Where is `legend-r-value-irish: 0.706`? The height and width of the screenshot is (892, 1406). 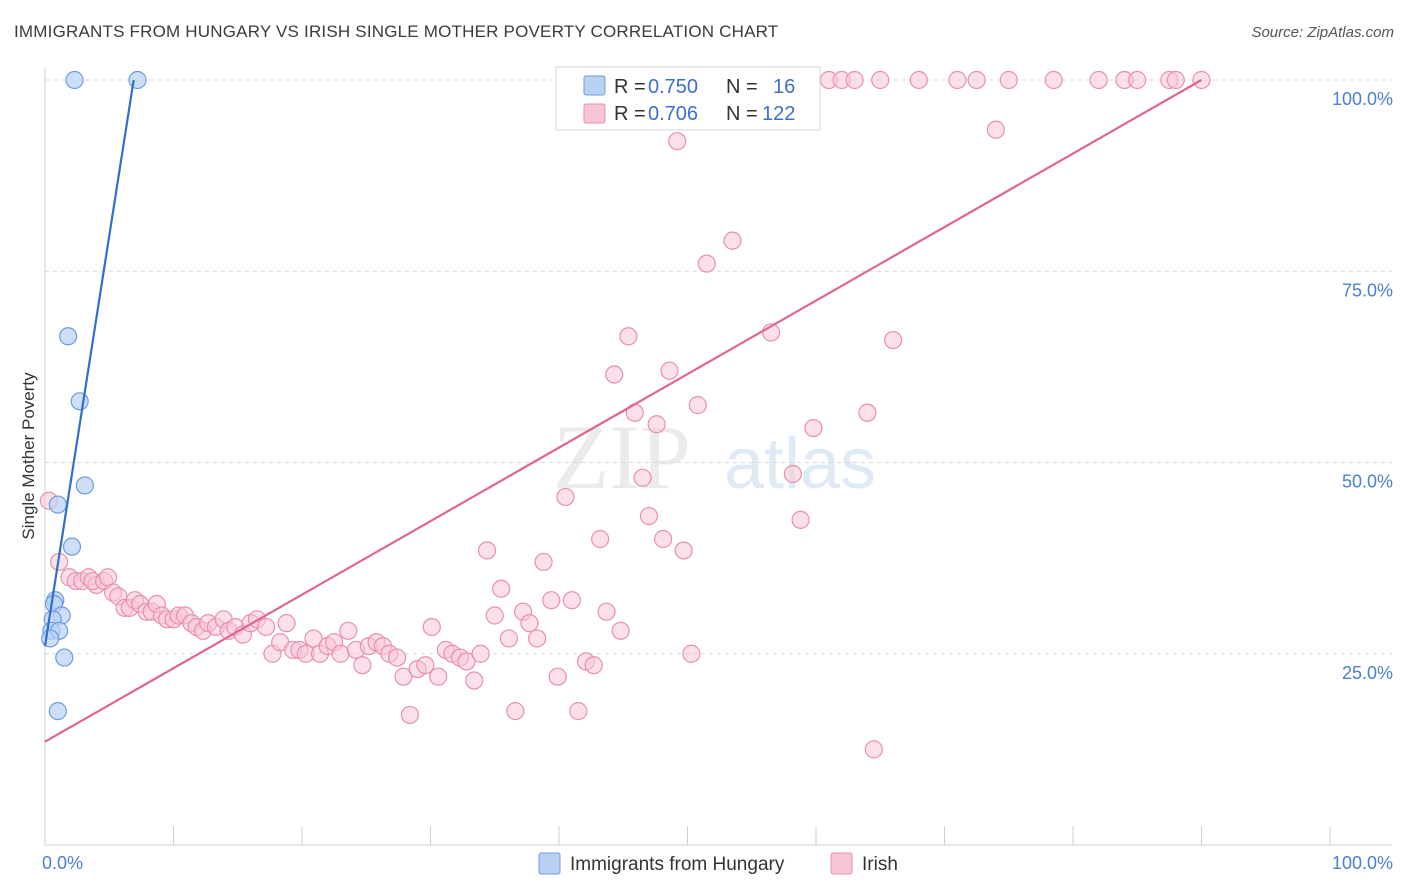
legend-r-value-irish: 0.706 is located at coordinates (673, 114).